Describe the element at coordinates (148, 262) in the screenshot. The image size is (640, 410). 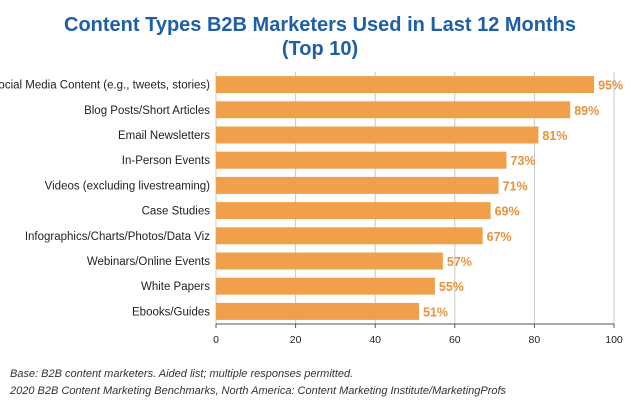
I see `category-label-7: Webinars/Online Events` at that location.